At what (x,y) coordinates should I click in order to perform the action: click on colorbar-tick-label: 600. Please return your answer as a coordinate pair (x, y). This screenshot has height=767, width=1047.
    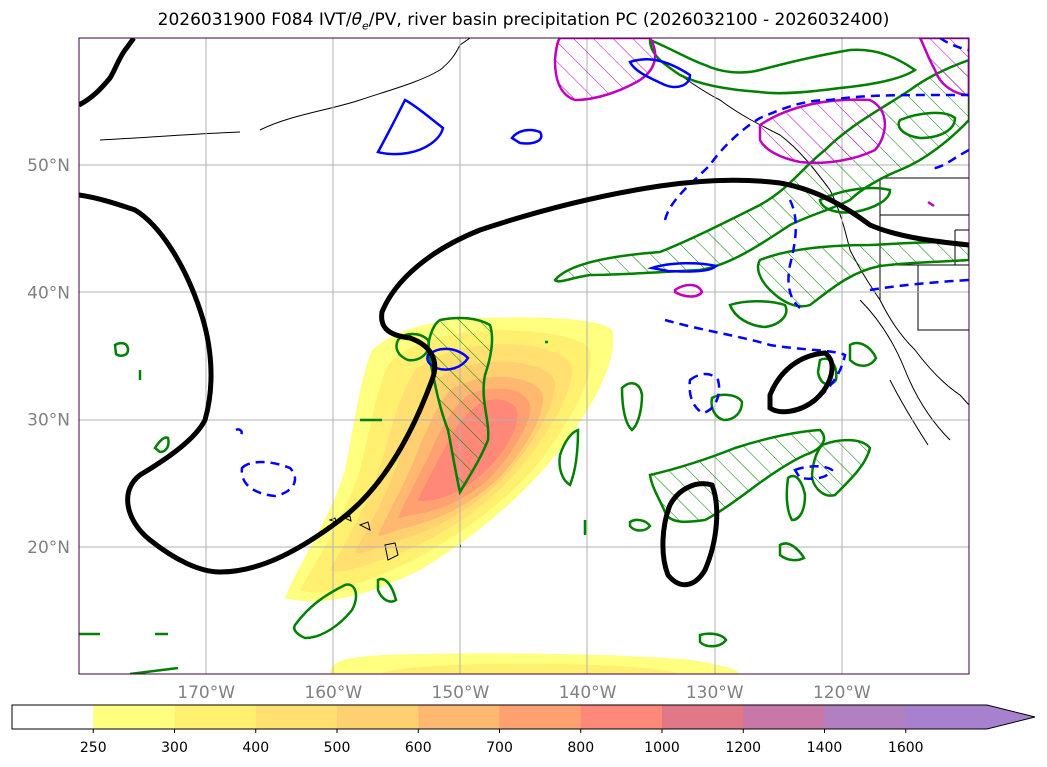
    Looking at the image, I should click on (418, 748).